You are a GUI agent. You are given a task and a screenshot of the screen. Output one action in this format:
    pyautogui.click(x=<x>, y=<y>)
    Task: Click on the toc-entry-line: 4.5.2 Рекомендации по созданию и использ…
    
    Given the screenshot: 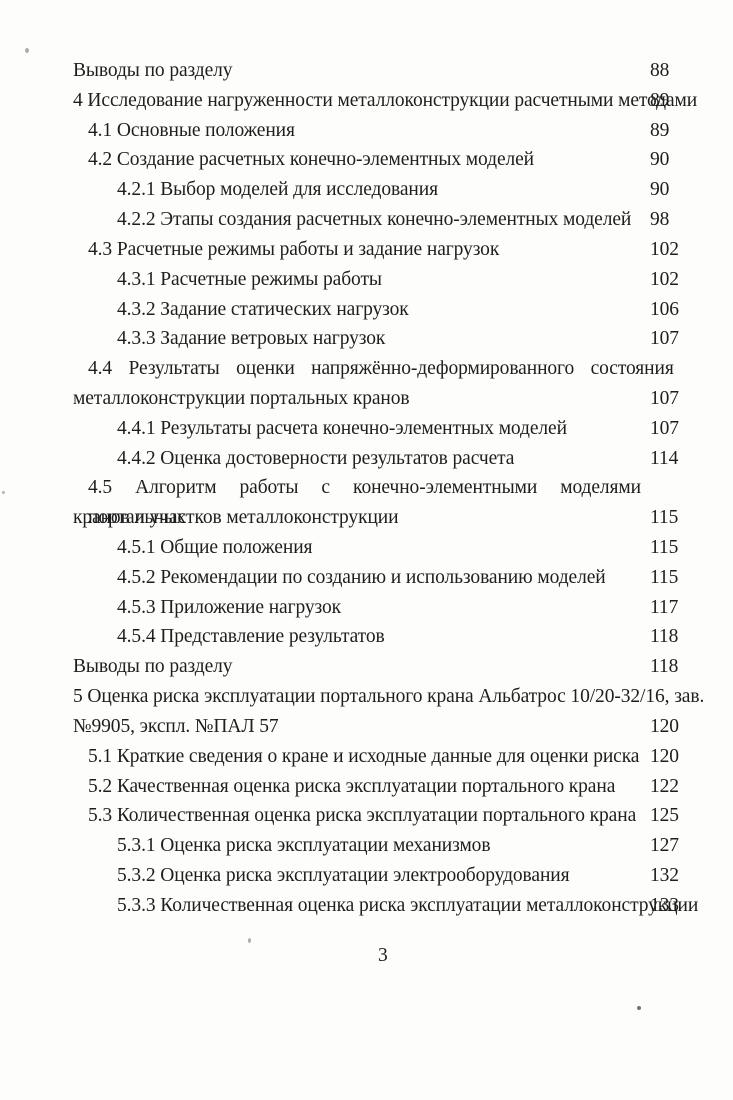 What is the action you would take?
    pyautogui.click(x=366, y=578)
    